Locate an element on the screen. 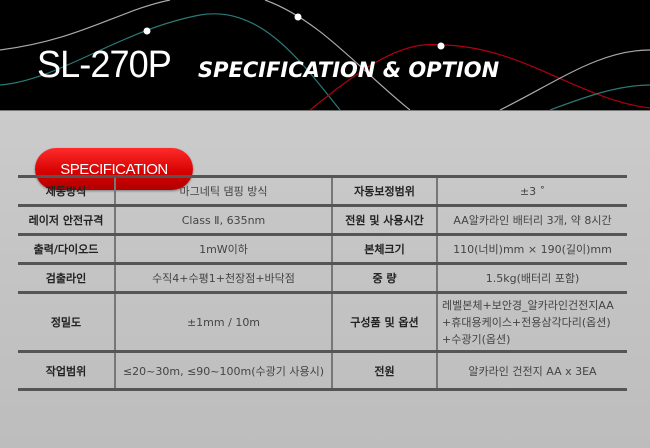  spec-value: 110(너비)mm × 190(길이)mm is located at coordinates (531, 249).